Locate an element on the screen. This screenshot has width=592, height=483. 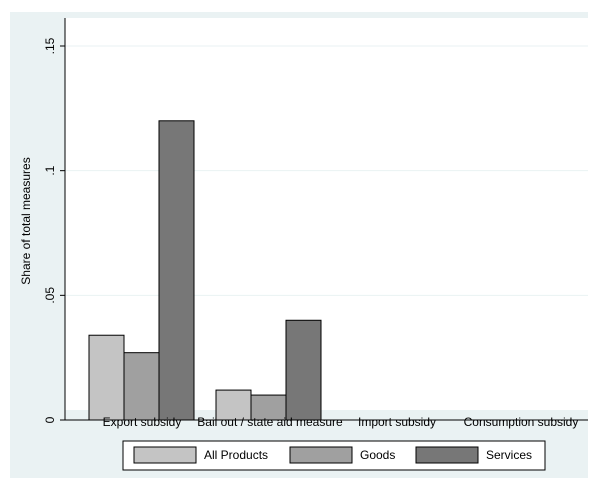
y-tick-label: .15 is located at coordinates (50, 45).